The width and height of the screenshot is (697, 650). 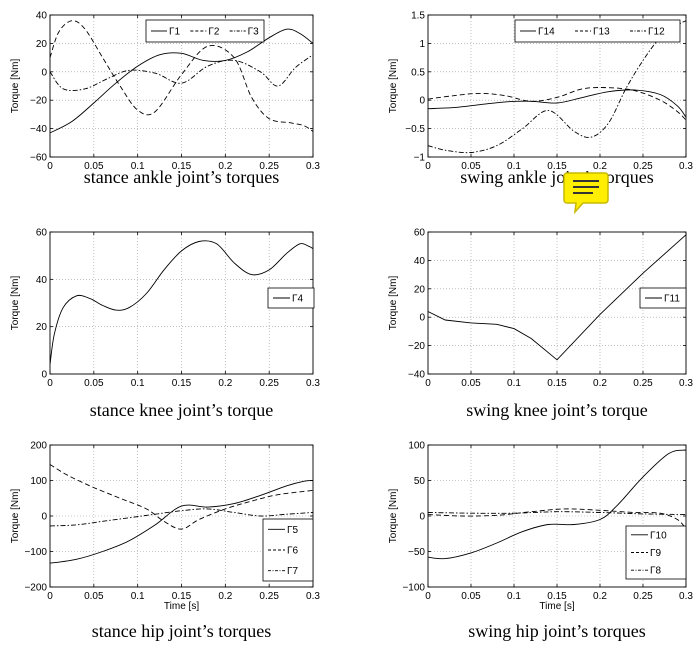 What do you see at coordinates (35, 588) in the screenshot?
I see `y-tick-label: −200` at bounding box center [35, 588].